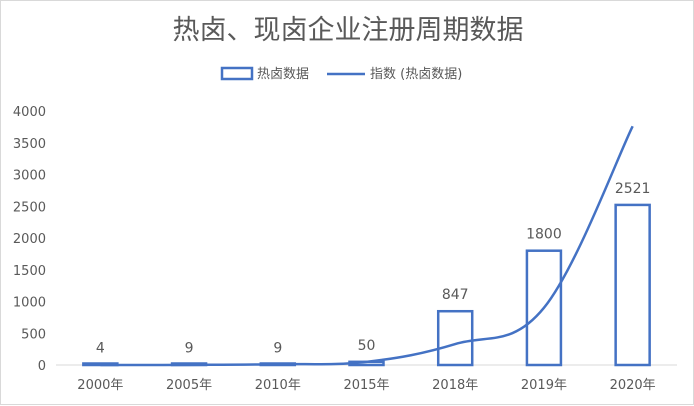 This screenshot has height=406, width=694. What do you see at coordinates (189, 385) in the screenshot?
I see `x-tick-label: 2005年` at bounding box center [189, 385].